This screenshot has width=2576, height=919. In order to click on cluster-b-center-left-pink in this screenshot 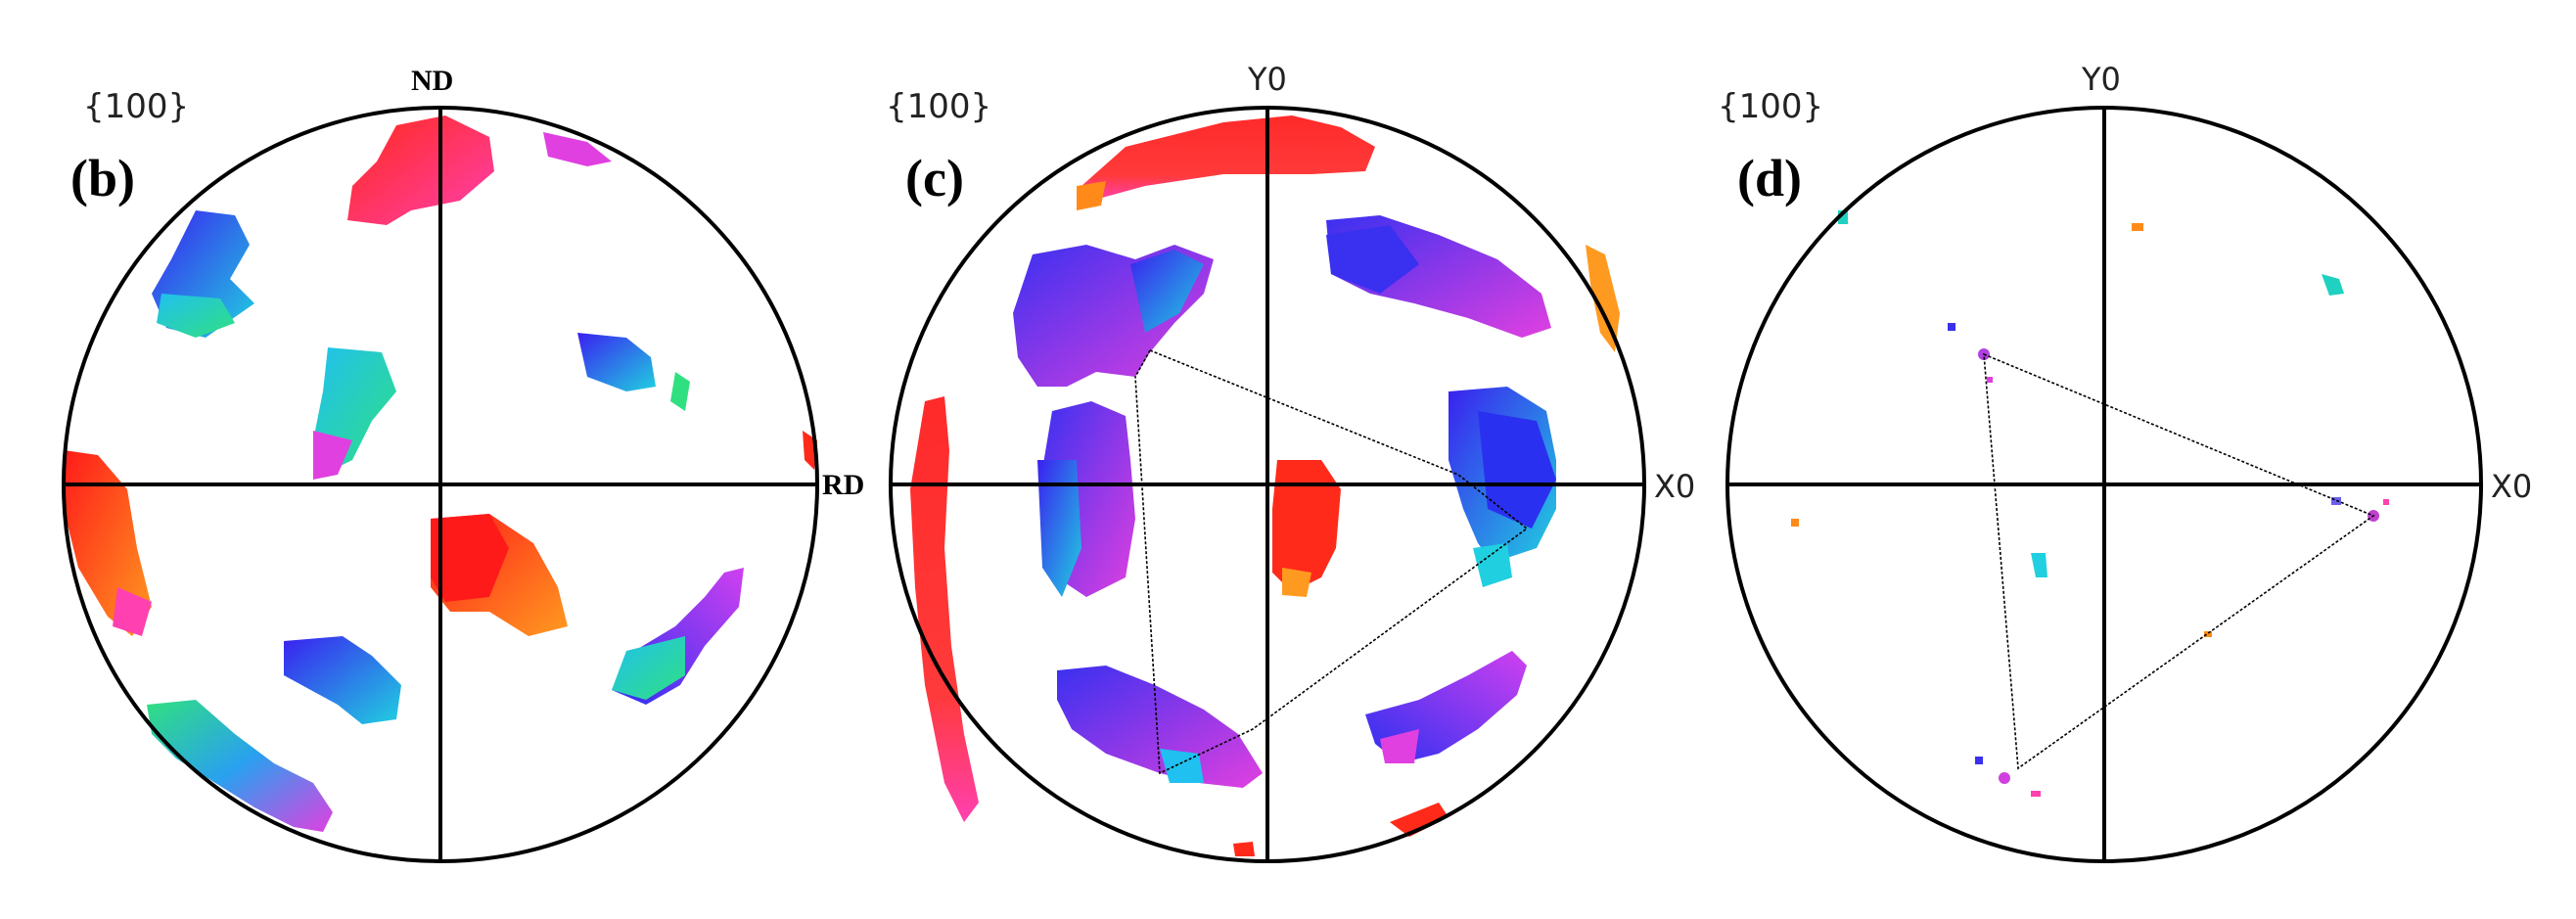, I will do `click(332, 455)`.